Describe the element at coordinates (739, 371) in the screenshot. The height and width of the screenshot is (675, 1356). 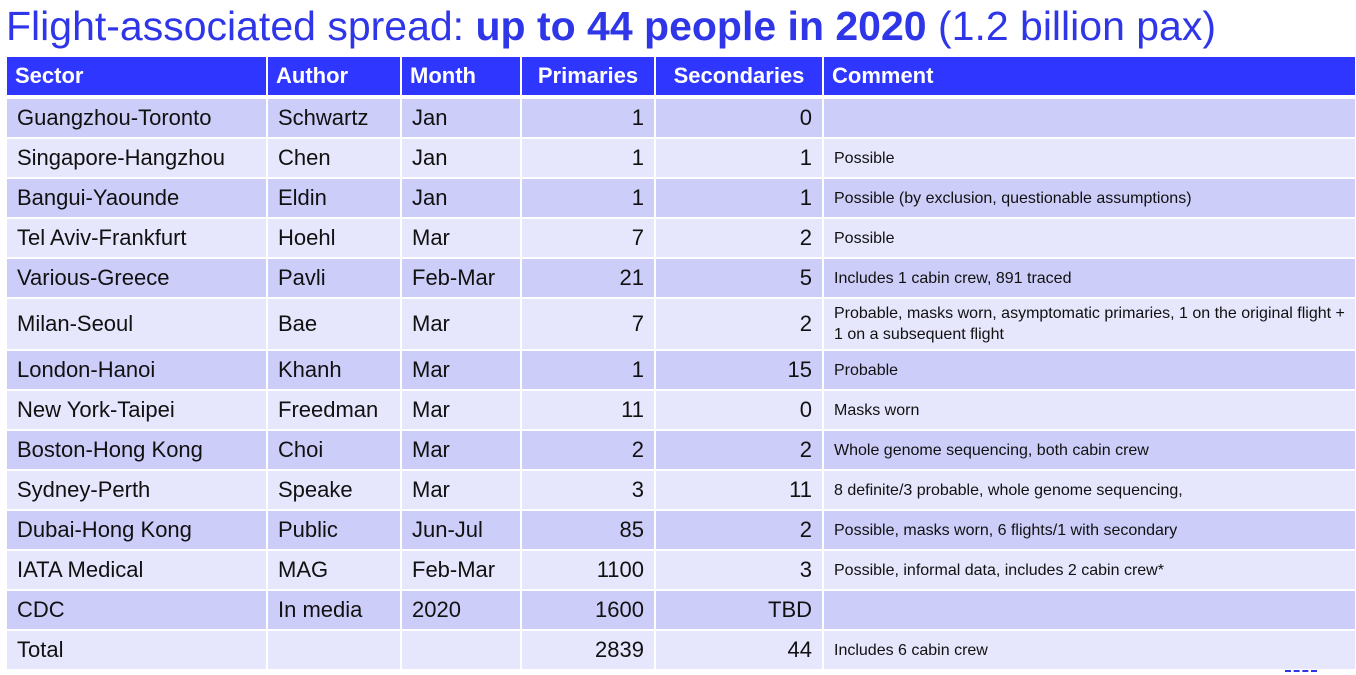
I see `cell-secondaries: 15` at that location.